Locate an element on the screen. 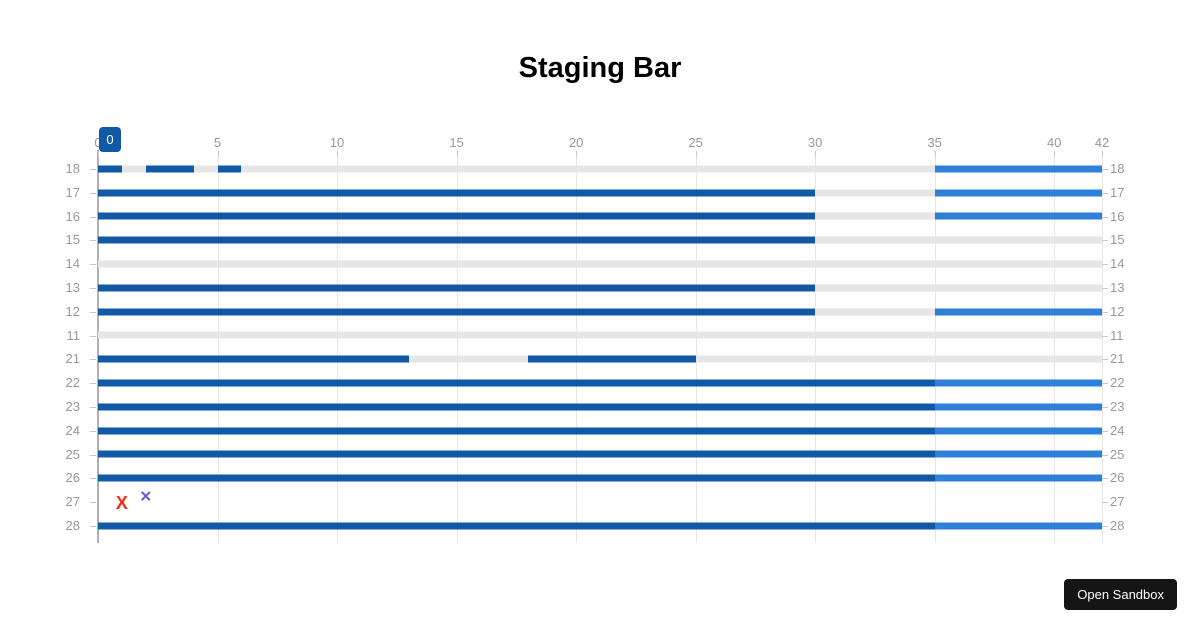 The height and width of the screenshot is (630, 1200). x-marker: ✕ is located at coordinates (146, 497).